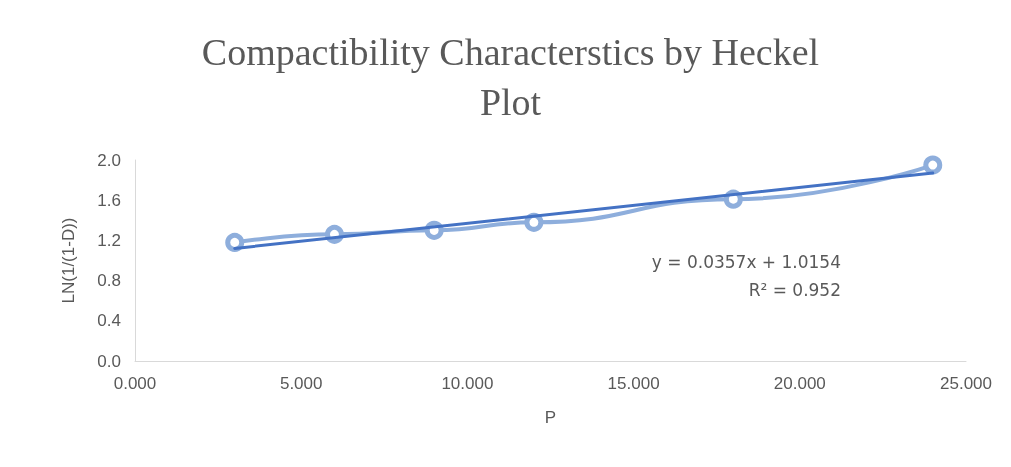 The image size is (1011, 467). I want to click on x-tick-label: 25.000, so click(966, 383).